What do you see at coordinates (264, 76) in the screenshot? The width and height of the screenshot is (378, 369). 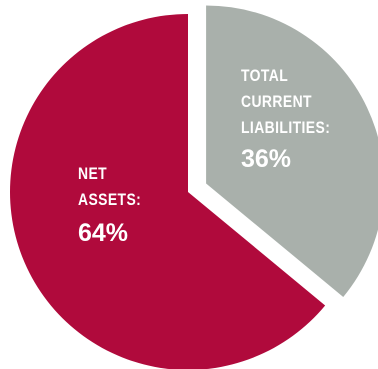 I see `slice-0-label-line-0: TOTAL` at bounding box center [264, 76].